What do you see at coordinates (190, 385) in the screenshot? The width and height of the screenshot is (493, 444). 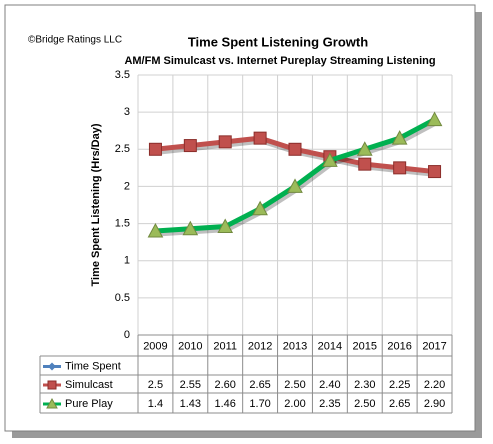 I see `table-value: 2.55` at bounding box center [190, 385].